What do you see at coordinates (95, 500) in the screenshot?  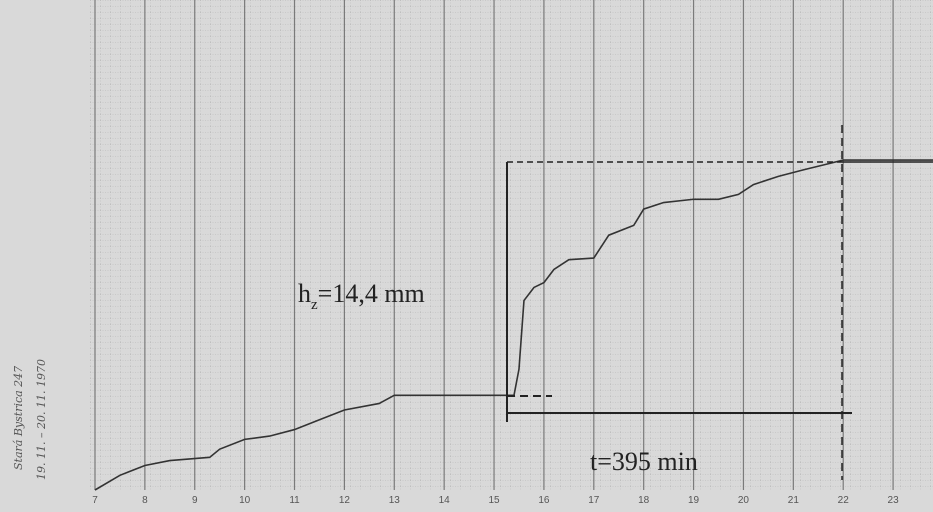 I see `x-tick-label: 7` at bounding box center [95, 500].